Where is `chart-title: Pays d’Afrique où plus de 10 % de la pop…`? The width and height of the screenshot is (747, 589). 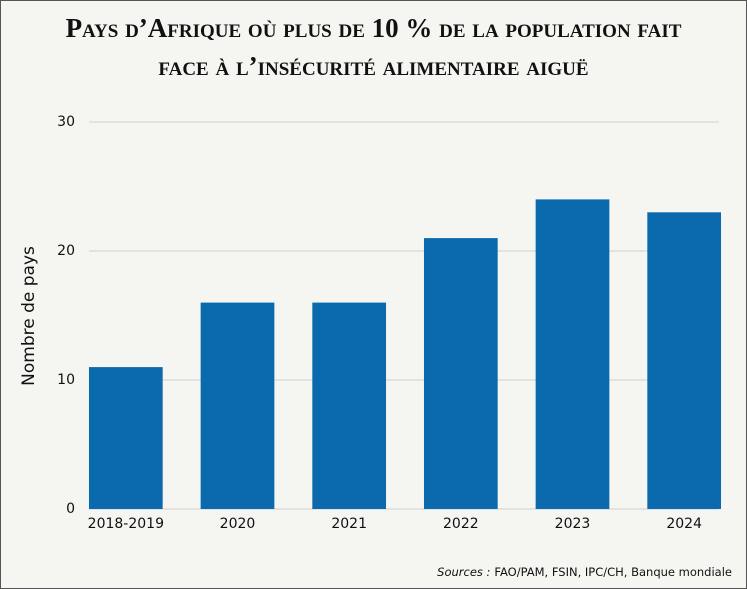
chart-title: Pays d’Afrique où plus de 10 % de la pop… is located at coordinates (373, 47).